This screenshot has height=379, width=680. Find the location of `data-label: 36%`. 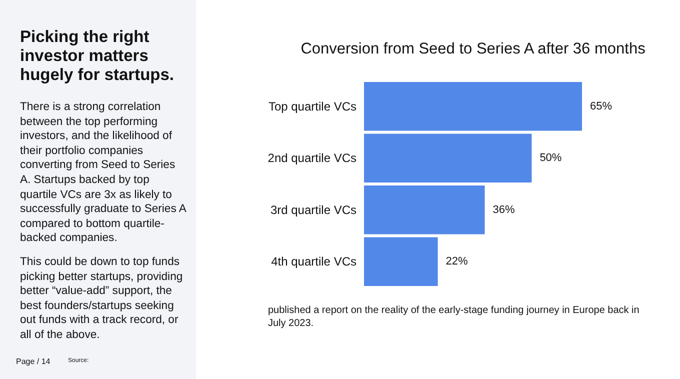

data-label: 36% is located at coordinates (503, 210).